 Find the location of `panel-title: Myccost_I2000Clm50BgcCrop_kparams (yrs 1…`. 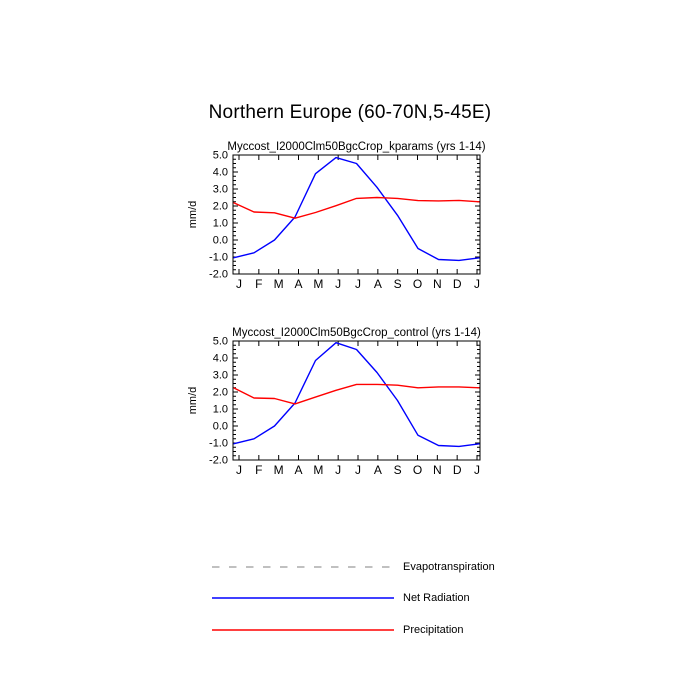

panel-title: Myccost_I2000Clm50BgcCrop_kparams (yrs 1… is located at coordinates (356, 147).